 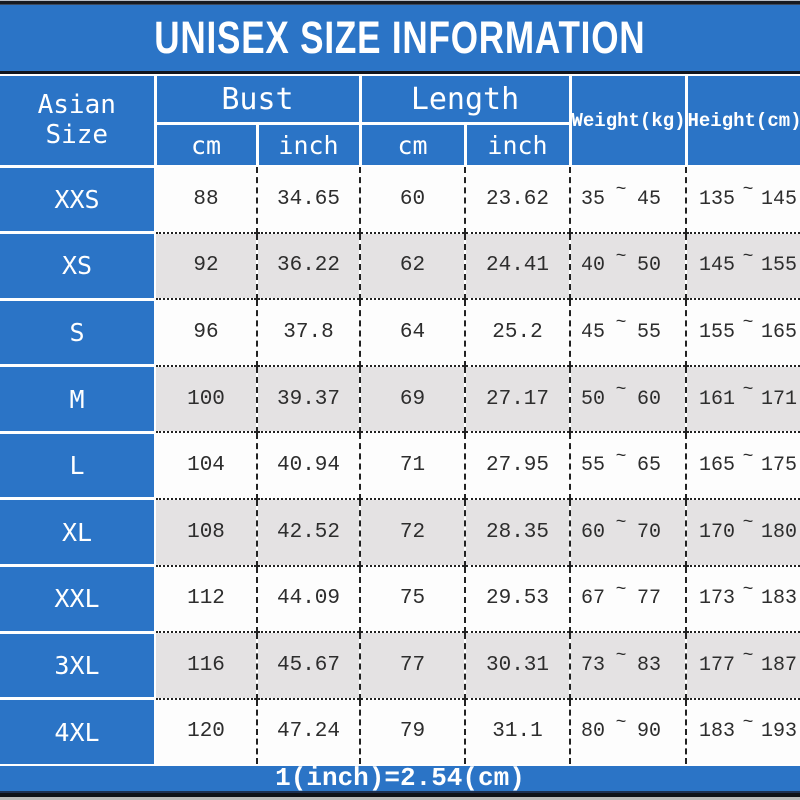 What do you see at coordinates (778, 199) in the screenshot?
I see `height-max: 145` at bounding box center [778, 199].